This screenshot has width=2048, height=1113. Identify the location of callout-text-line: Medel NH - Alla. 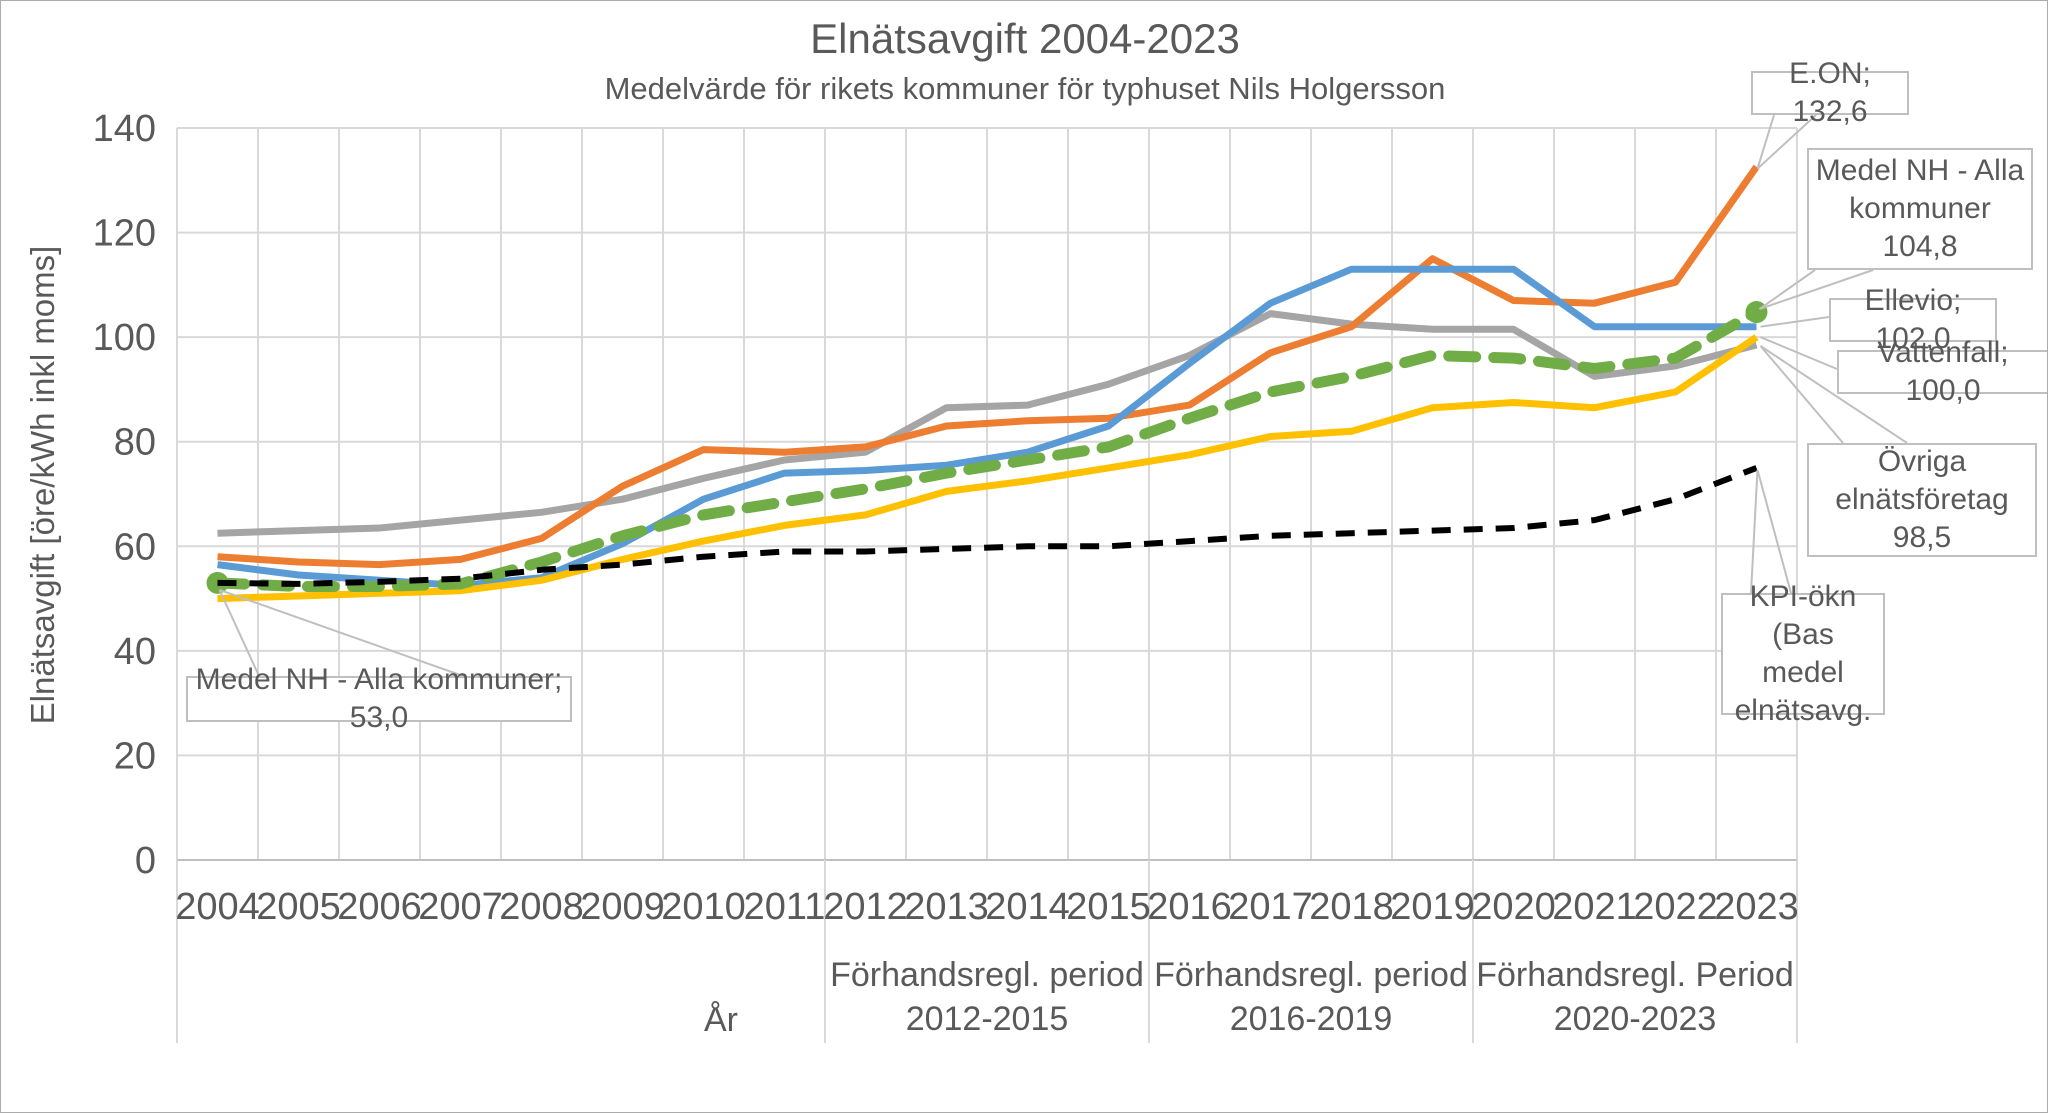
(1920, 170).